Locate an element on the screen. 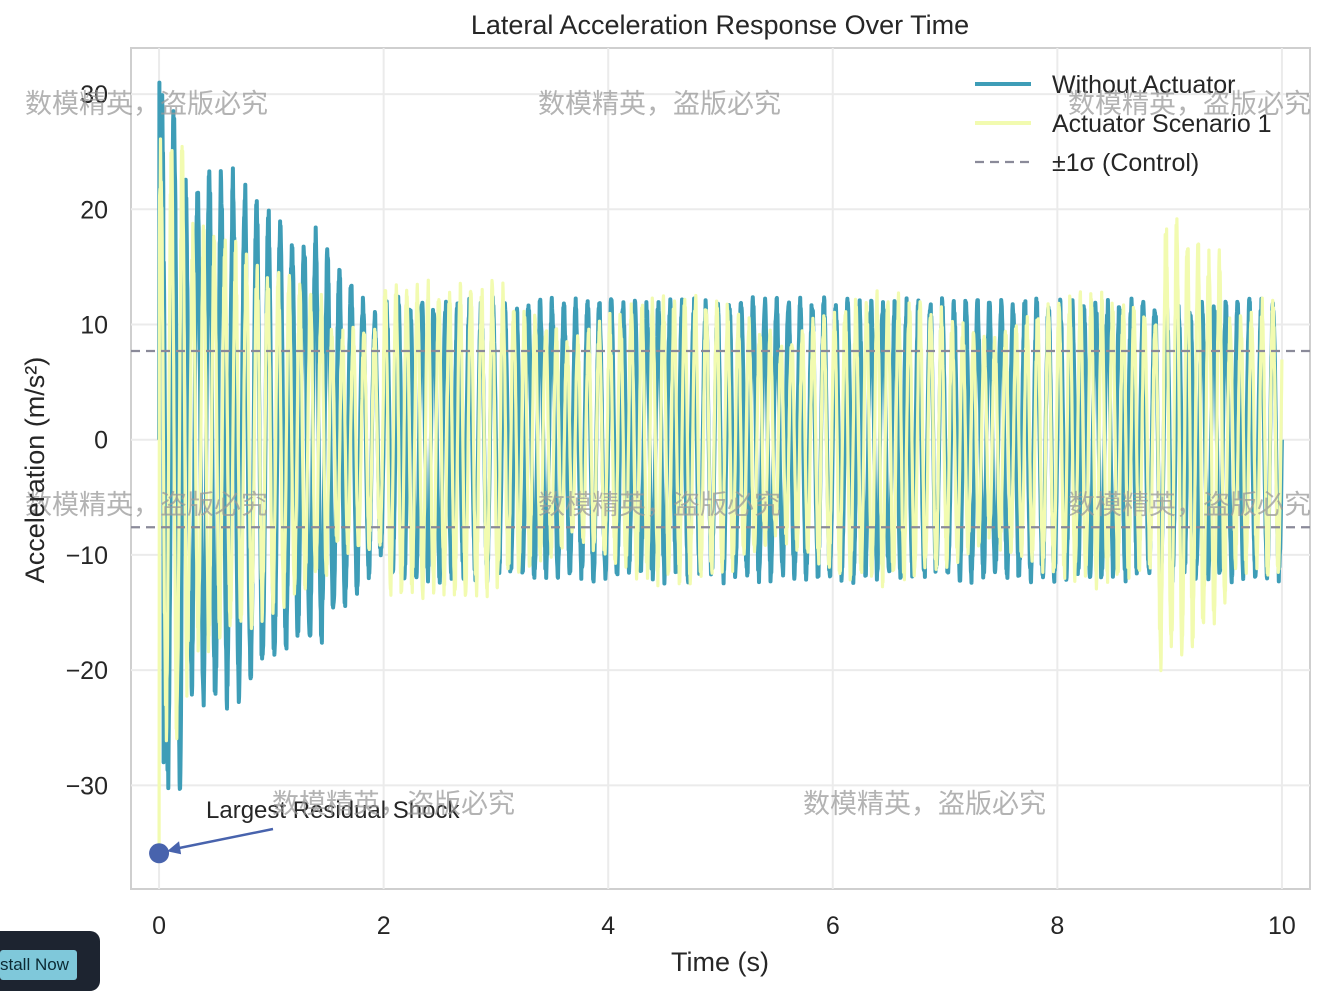 The height and width of the screenshot is (991, 1320). x-tick-label: 4 is located at coordinates (608, 926).